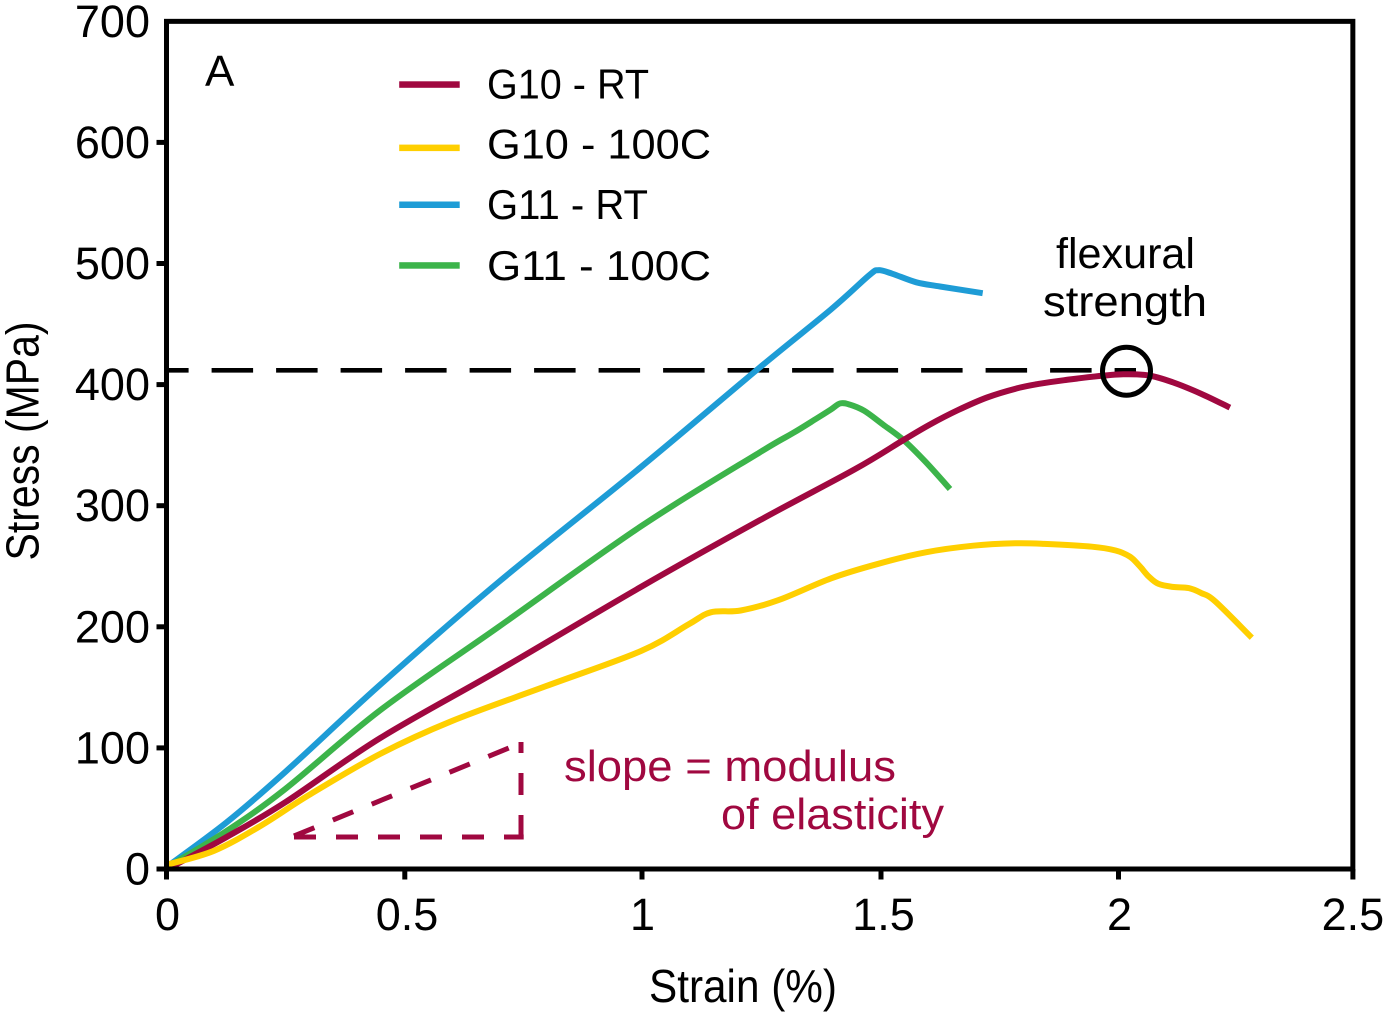 Image resolution: width=1383 pixels, height=1014 pixels. I want to click on svg-text: 1.5, so click(883, 914).